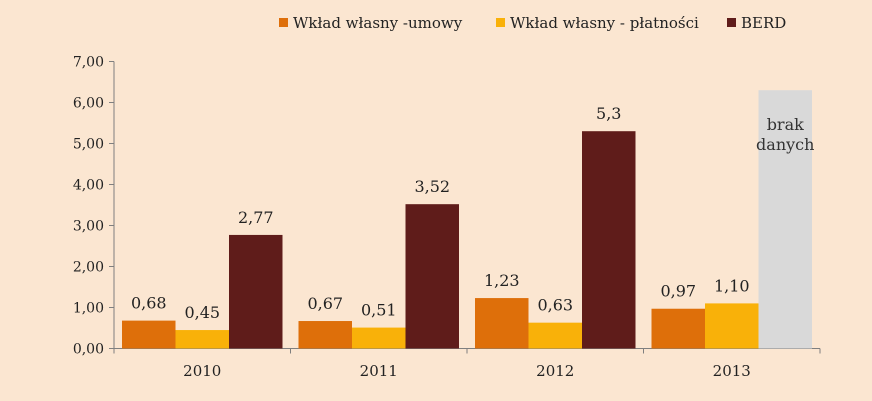 This screenshot has height=401, width=872. What do you see at coordinates (88, 227) in the screenshot?
I see `y-tick-label: 3,00` at bounding box center [88, 227].